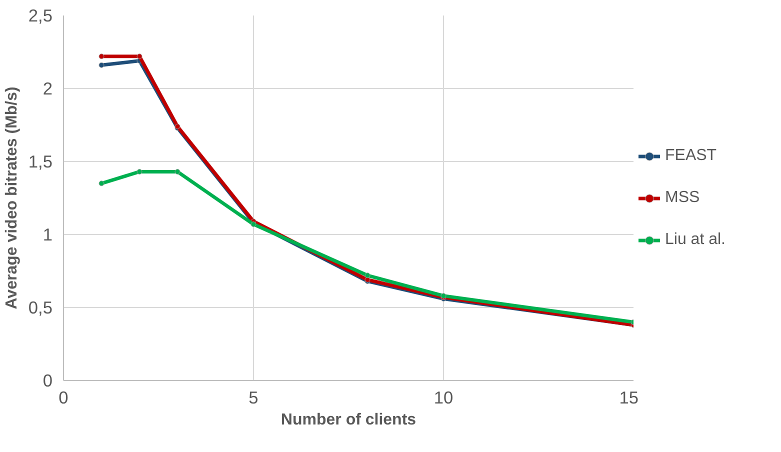  What do you see at coordinates (40, 162) in the screenshot?
I see `y-tick-label: 1,5` at bounding box center [40, 162].